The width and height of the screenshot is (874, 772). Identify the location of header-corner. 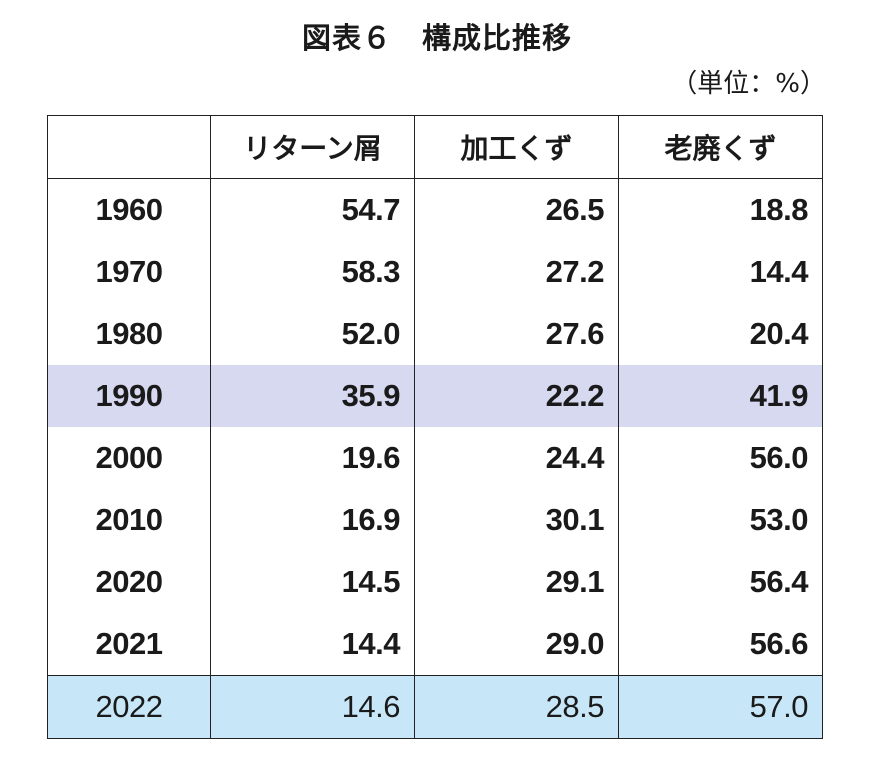
(129, 147).